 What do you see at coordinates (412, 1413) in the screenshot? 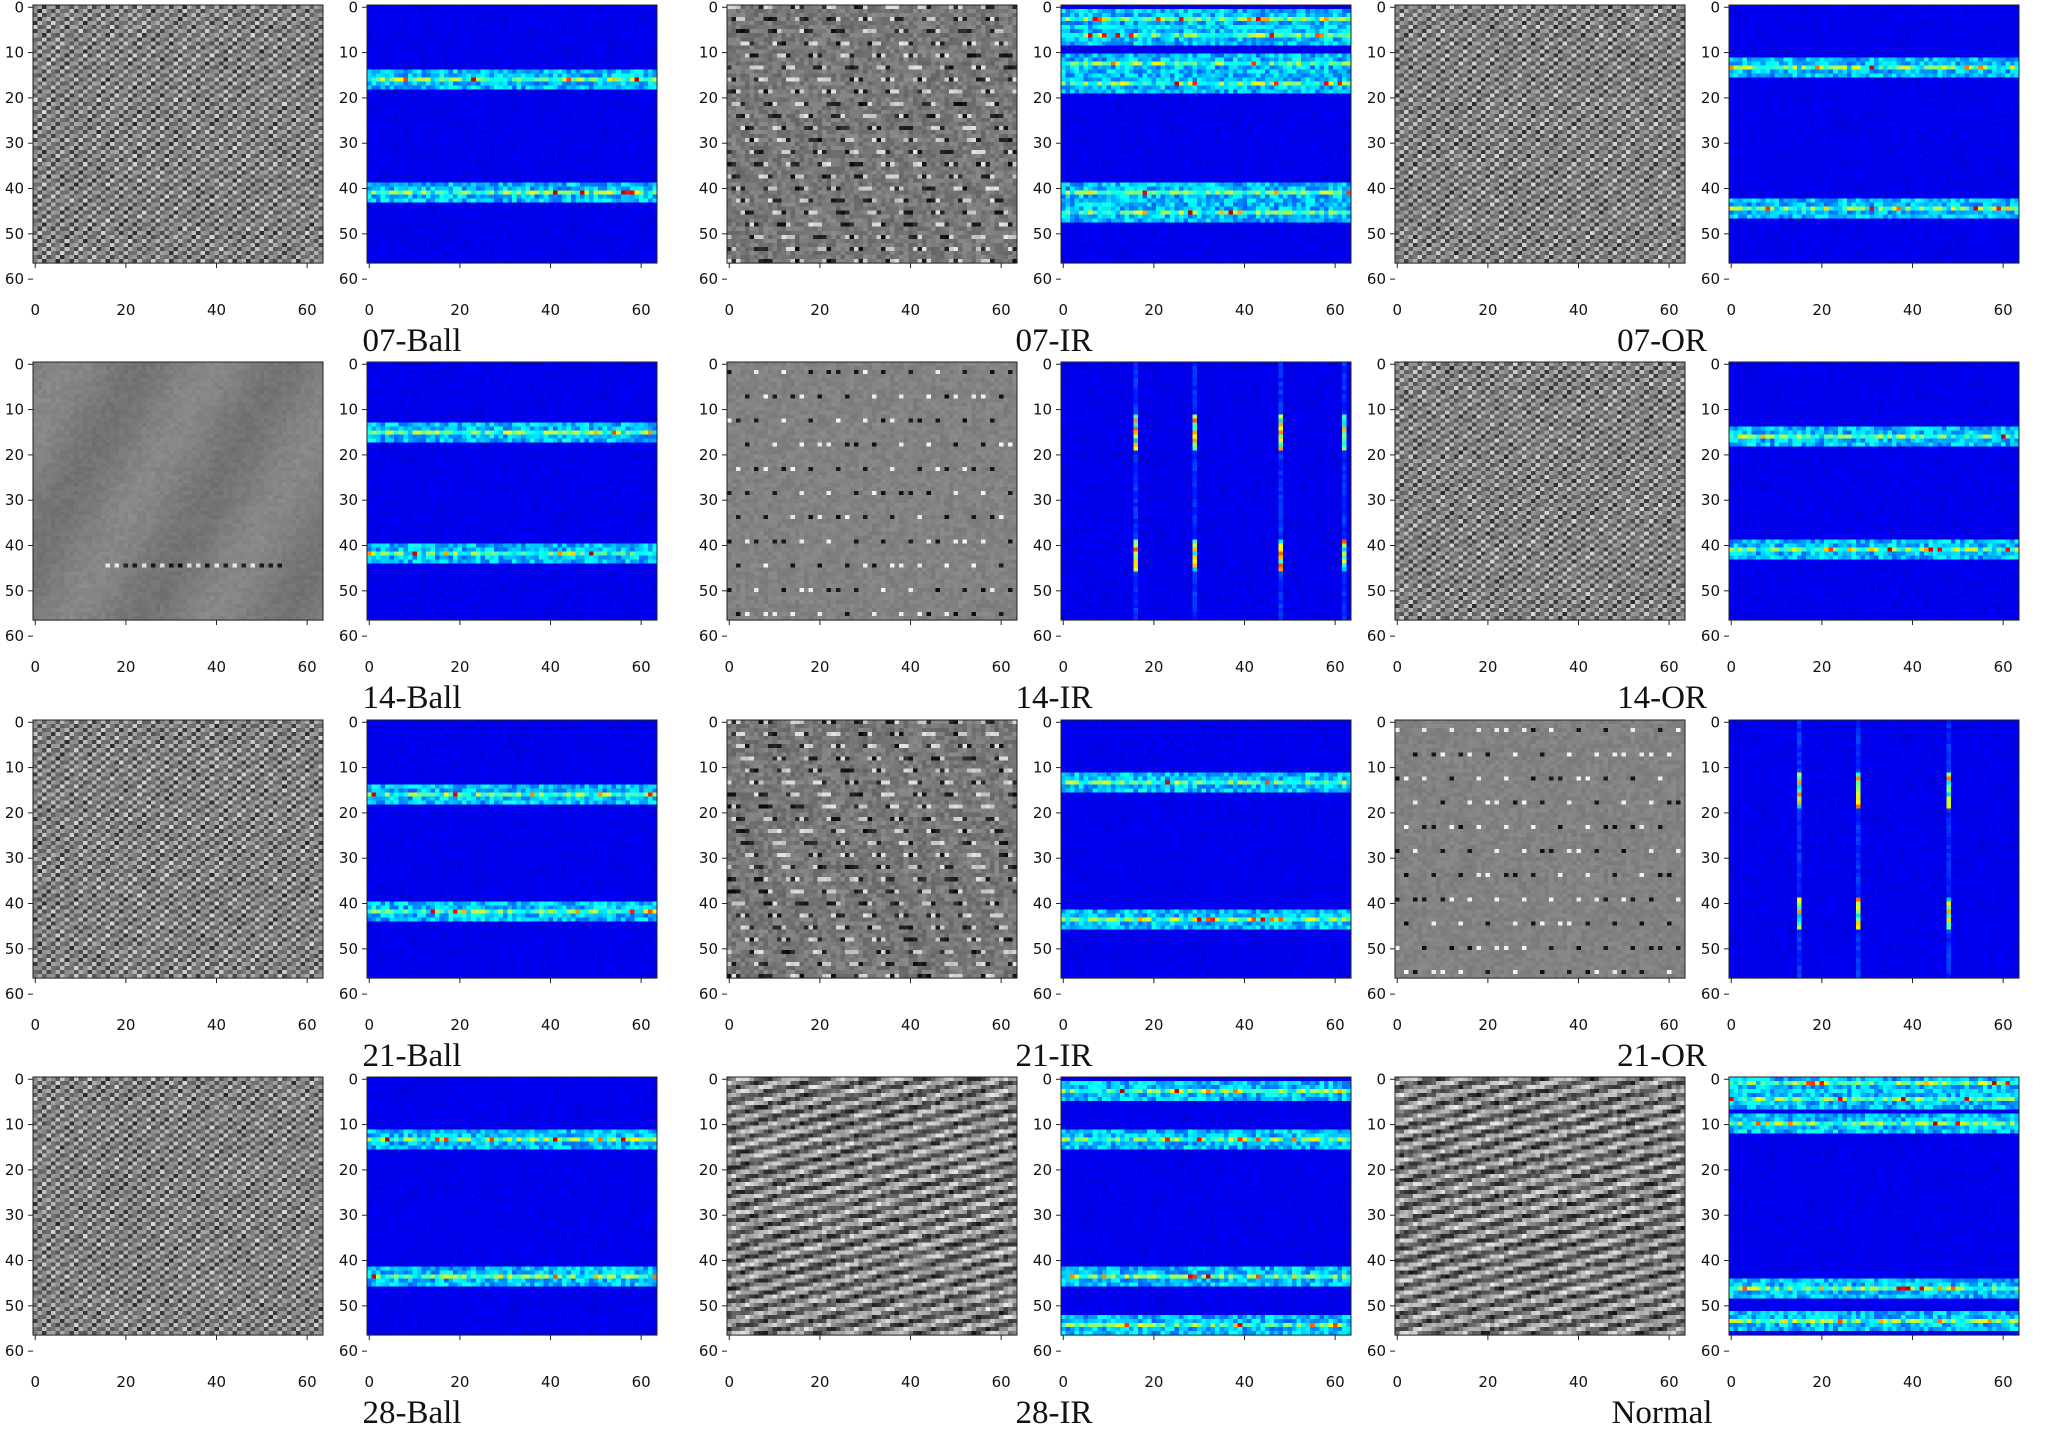
I see `sample-caption: 28-Ball` at bounding box center [412, 1413].